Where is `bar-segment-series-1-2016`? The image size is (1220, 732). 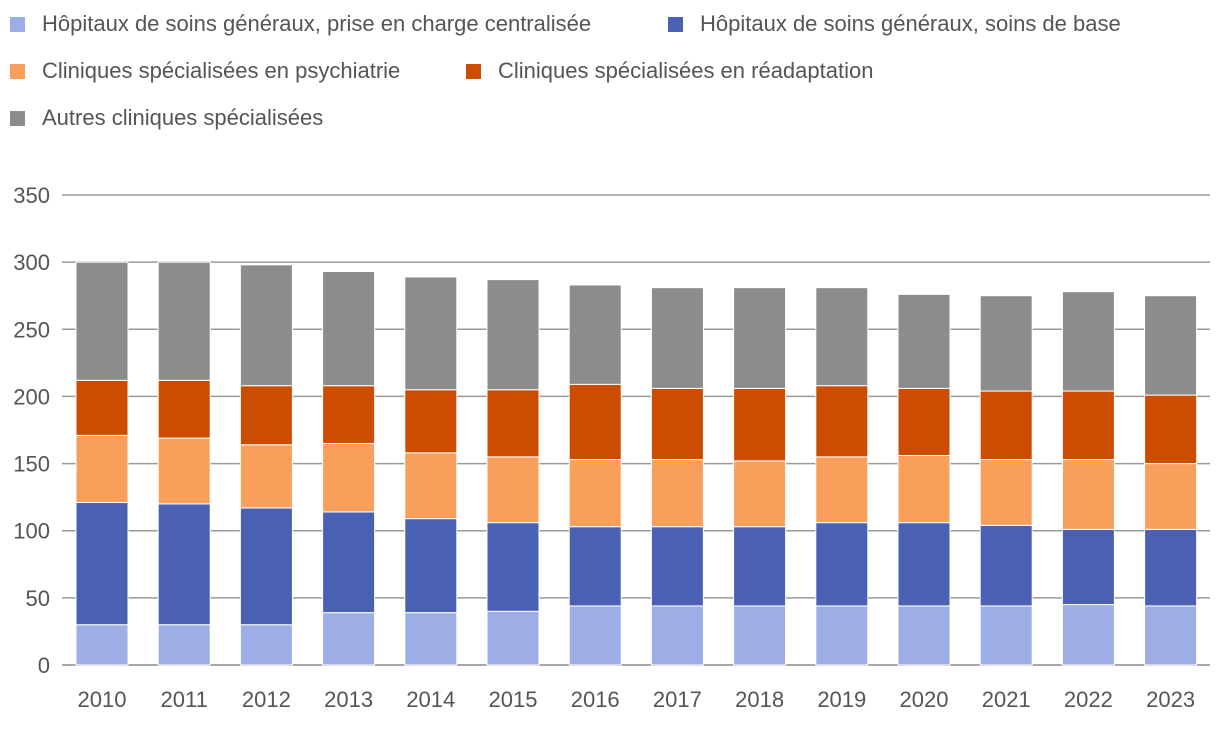
bar-segment-series-1-2016 is located at coordinates (595, 635).